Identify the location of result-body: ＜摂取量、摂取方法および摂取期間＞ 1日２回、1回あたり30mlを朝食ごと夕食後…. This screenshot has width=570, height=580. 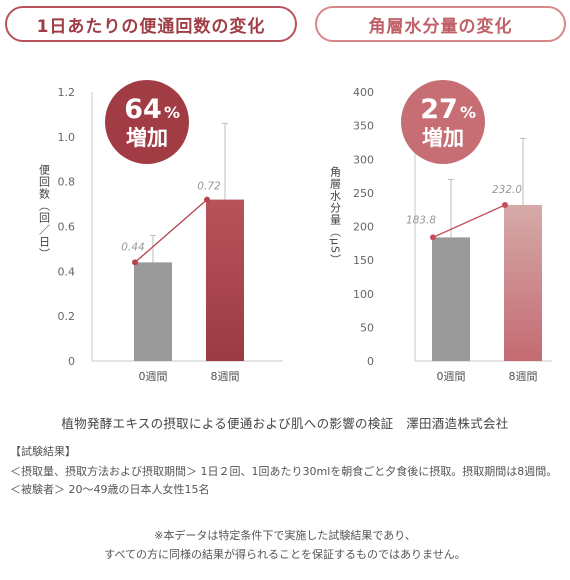
(284, 480).